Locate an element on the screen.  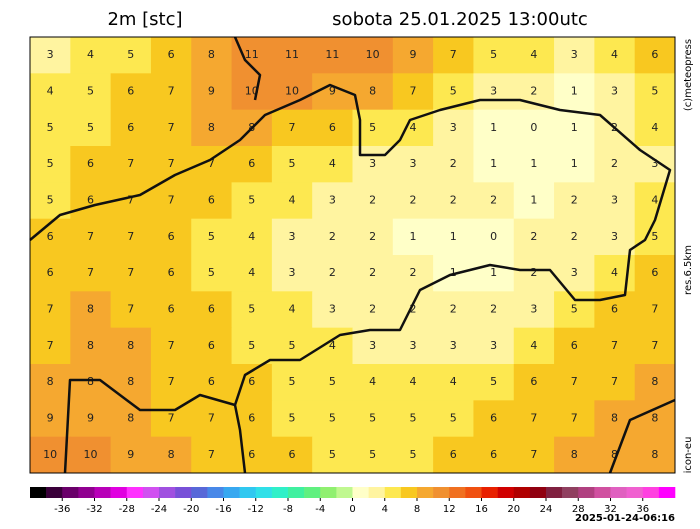
colorbar-label: -24 is located at coordinates (159, 509).